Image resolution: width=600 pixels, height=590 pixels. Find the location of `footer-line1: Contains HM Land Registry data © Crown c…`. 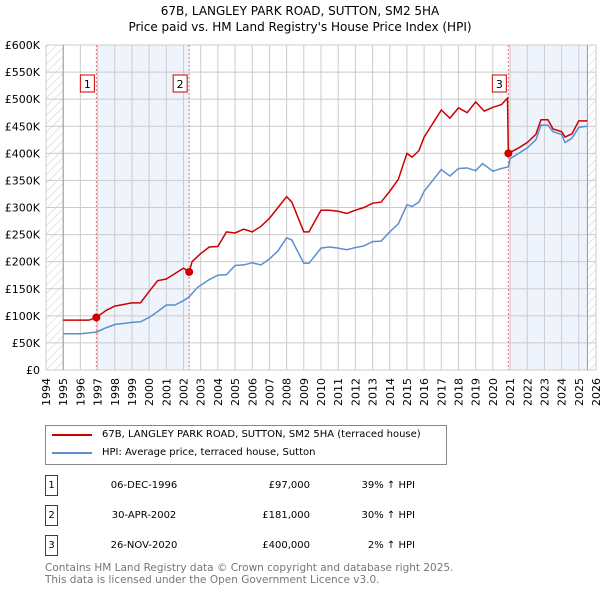

footer-line1: Contains HM Land Registry data © Crown c… is located at coordinates (249, 568).